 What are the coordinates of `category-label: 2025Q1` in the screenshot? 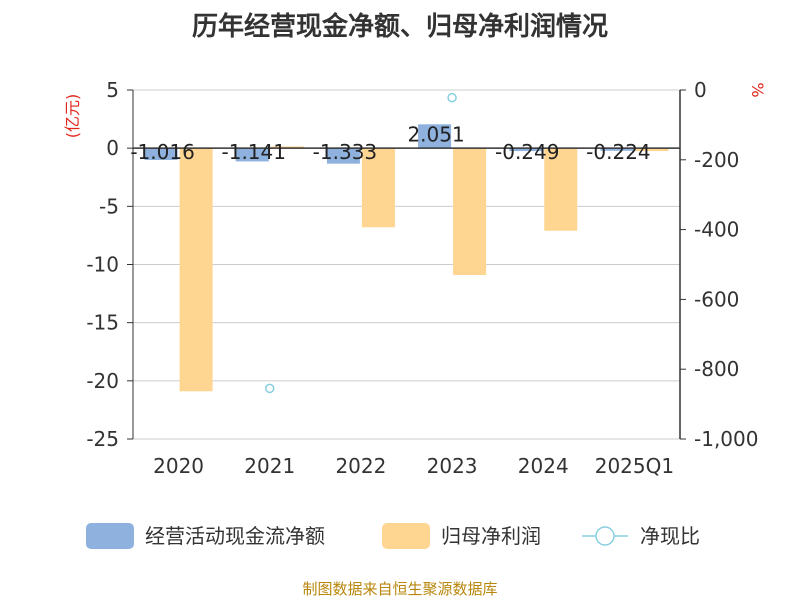 It's located at (634, 466).